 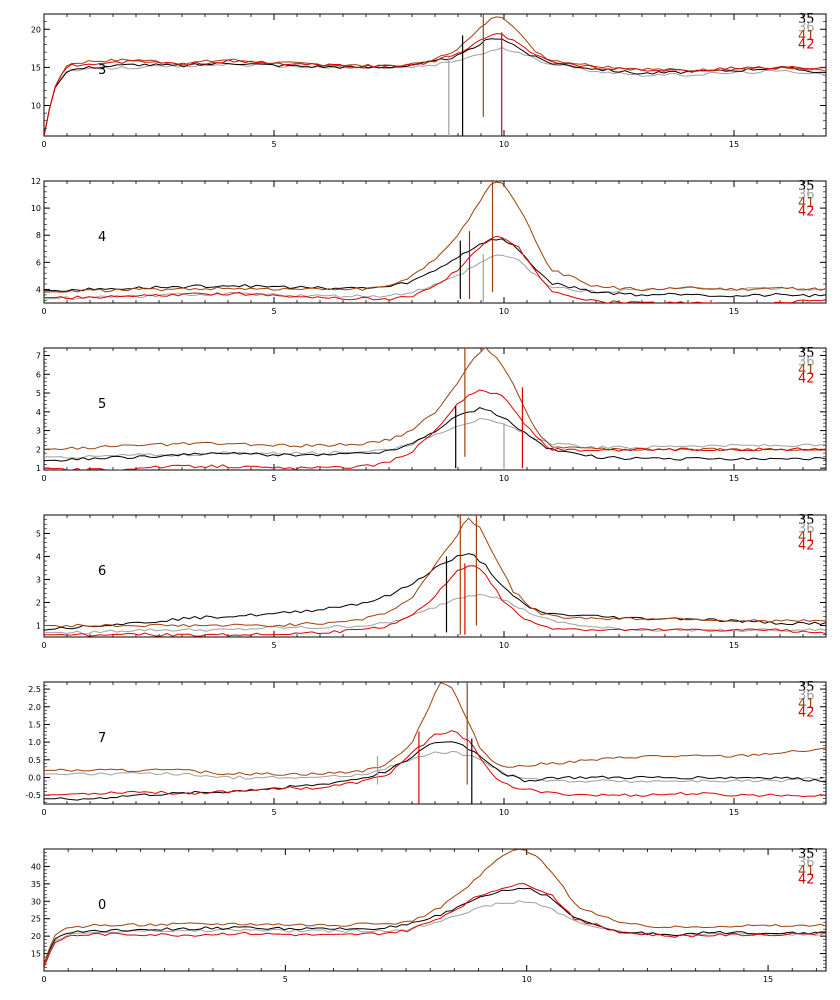 I want to click on panel-label: 4, so click(x=102, y=237).